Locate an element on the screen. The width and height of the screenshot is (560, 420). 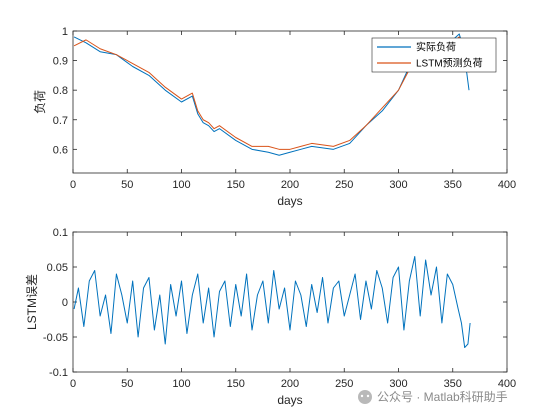
y-tick-label: 0.6 is located at coordinates (60, 150).